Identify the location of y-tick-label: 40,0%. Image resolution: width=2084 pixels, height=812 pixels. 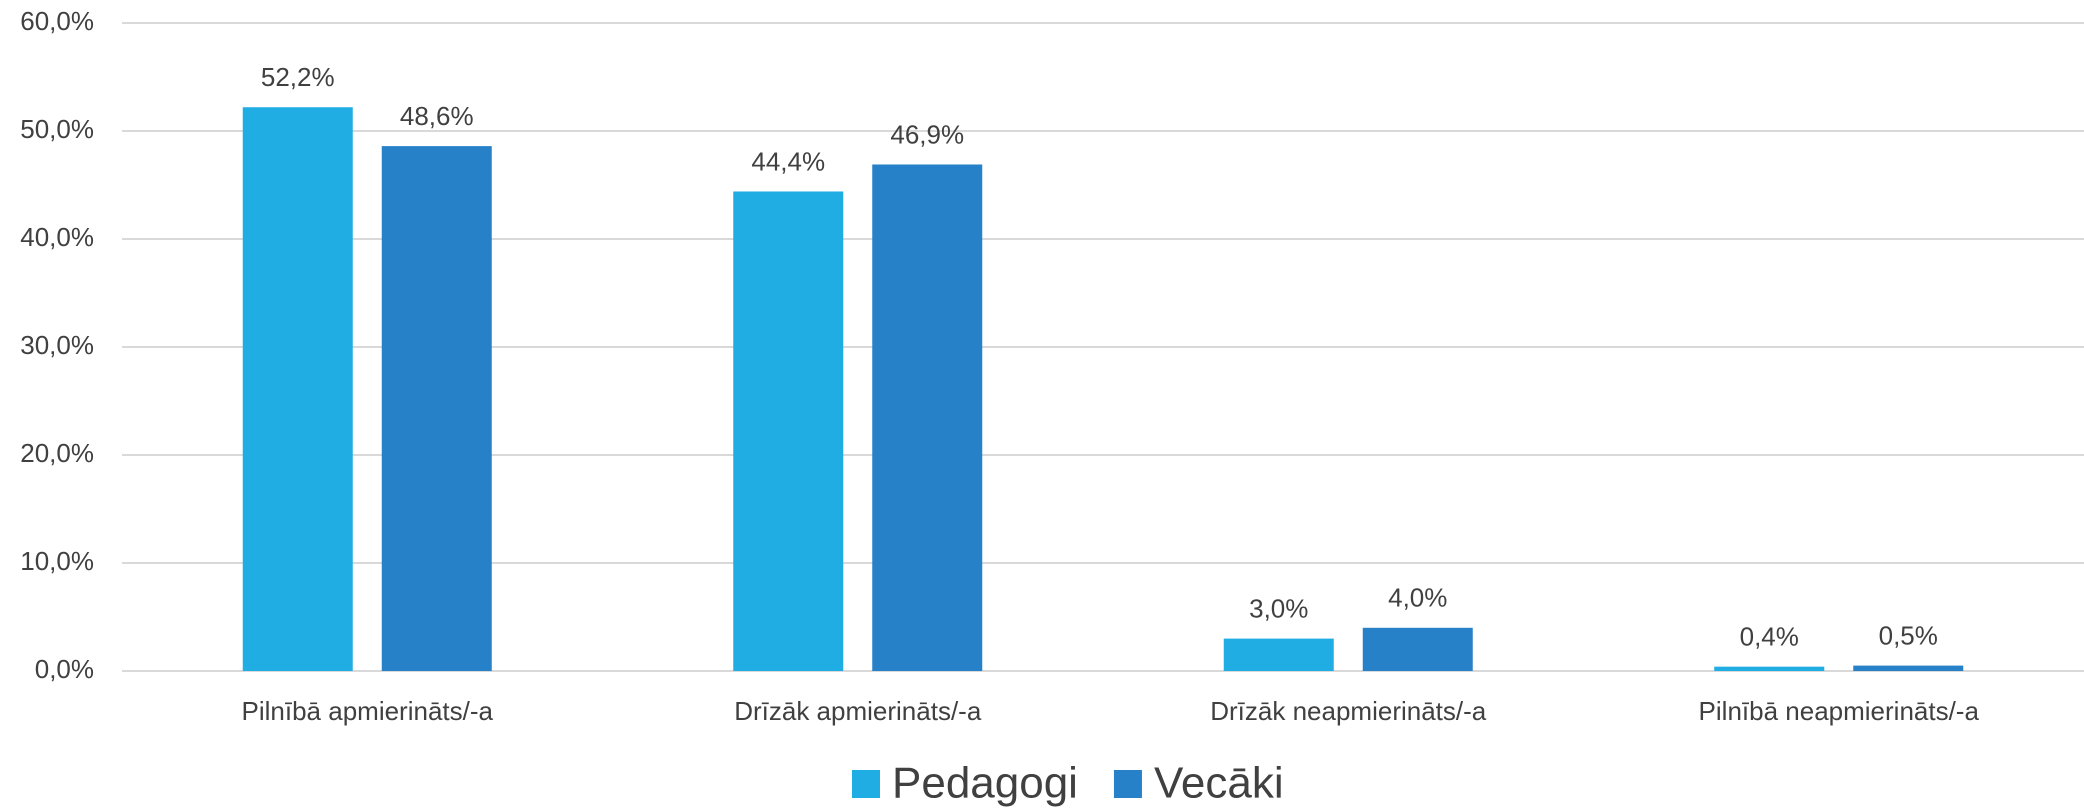
(57, 237).